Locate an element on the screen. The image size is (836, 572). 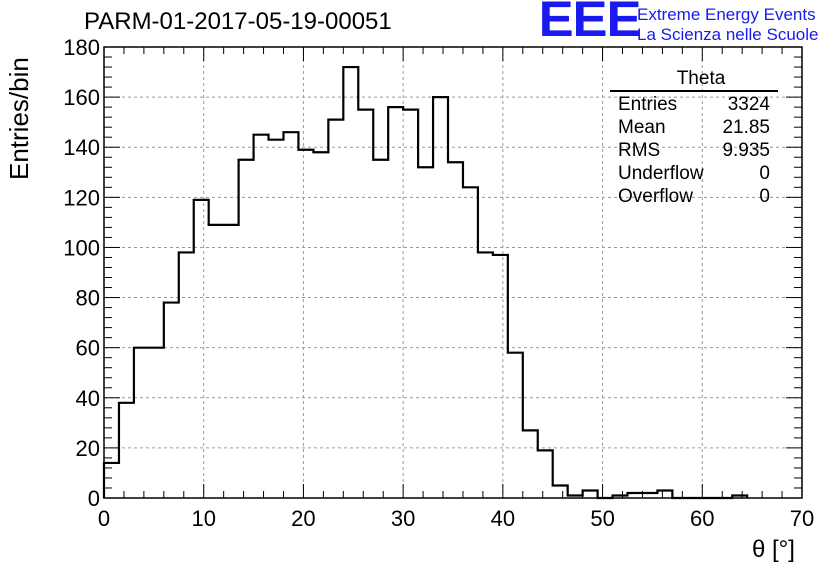
x-tick-label: 20 is located at coordinates (303, 518).